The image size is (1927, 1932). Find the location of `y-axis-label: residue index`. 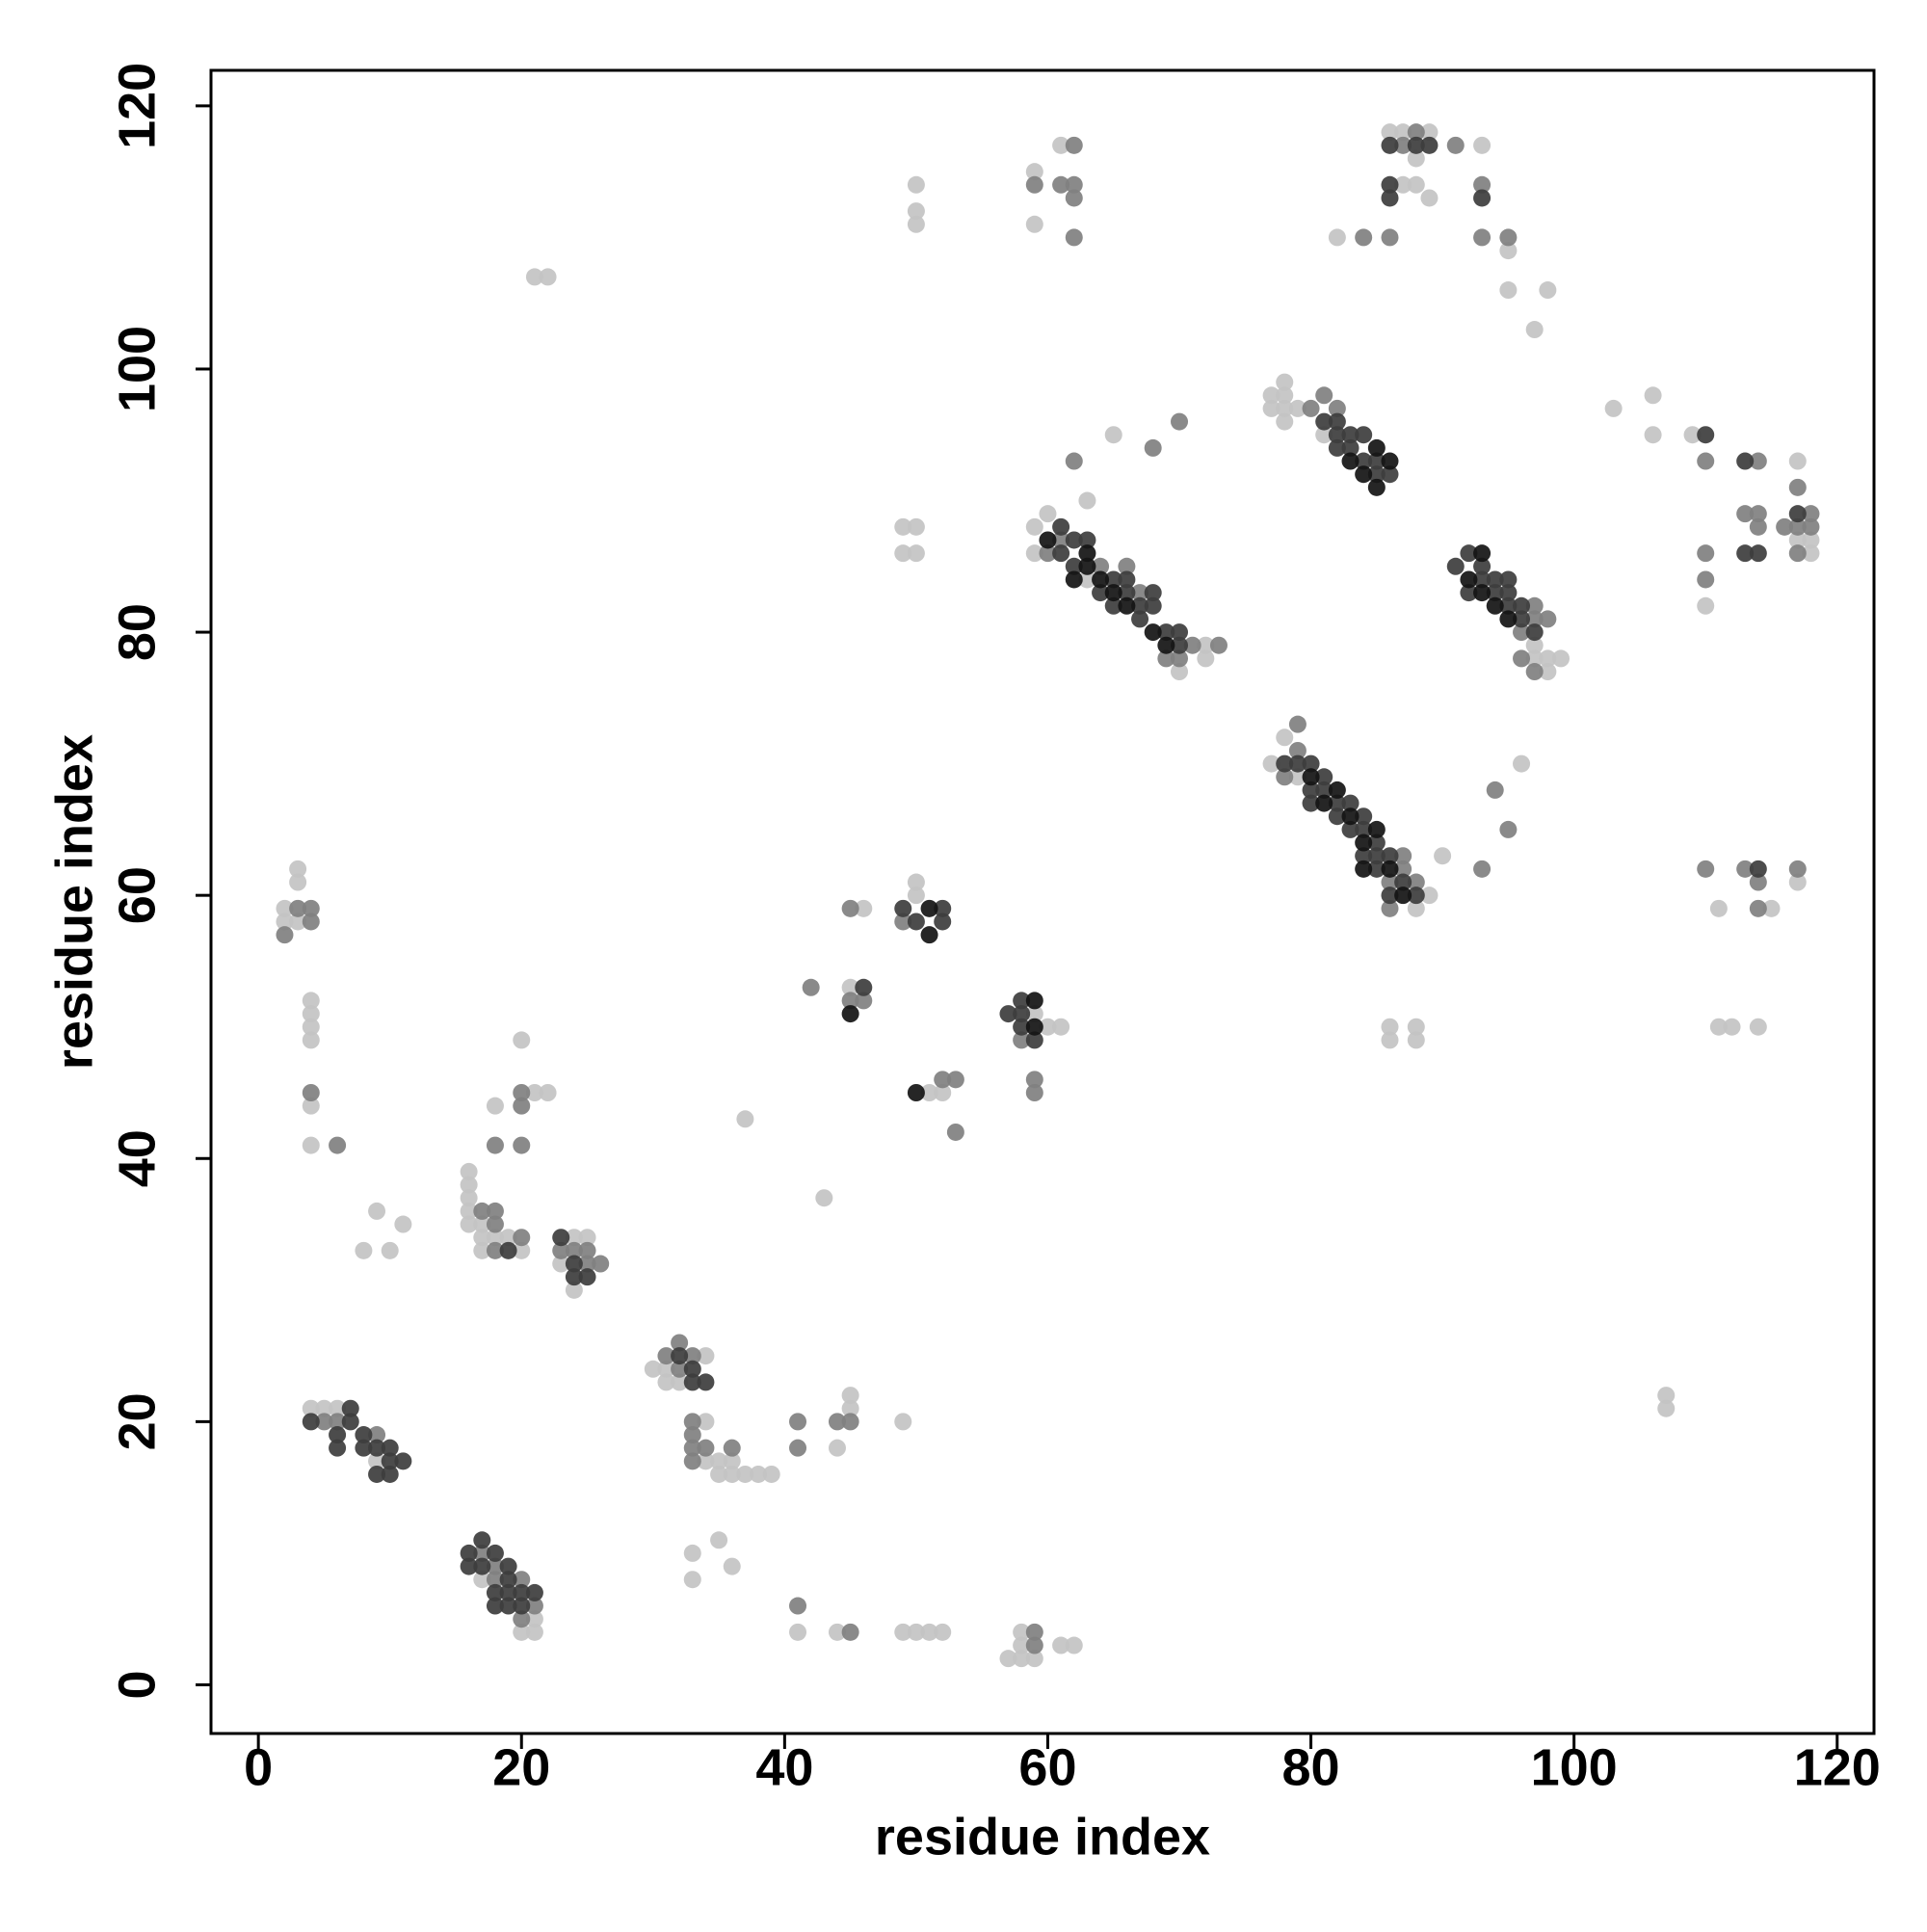

y-axis-label: residue index is located at coordinates (74, 902).